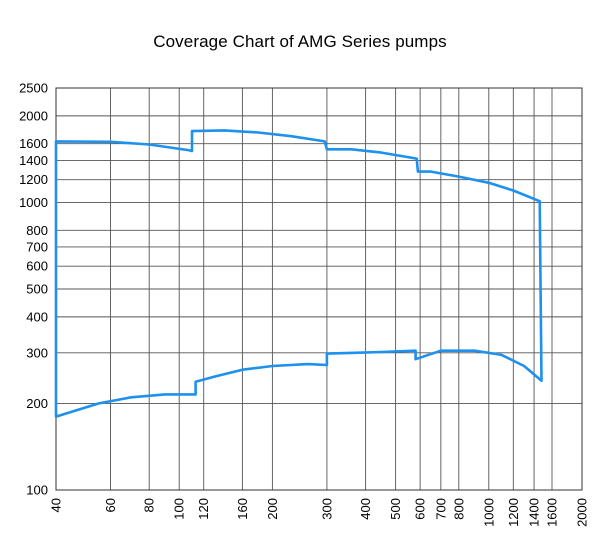 The width and height of the screenshot is (600, 556). I want to click on x-tick-label: 1600, so click(551, 512).